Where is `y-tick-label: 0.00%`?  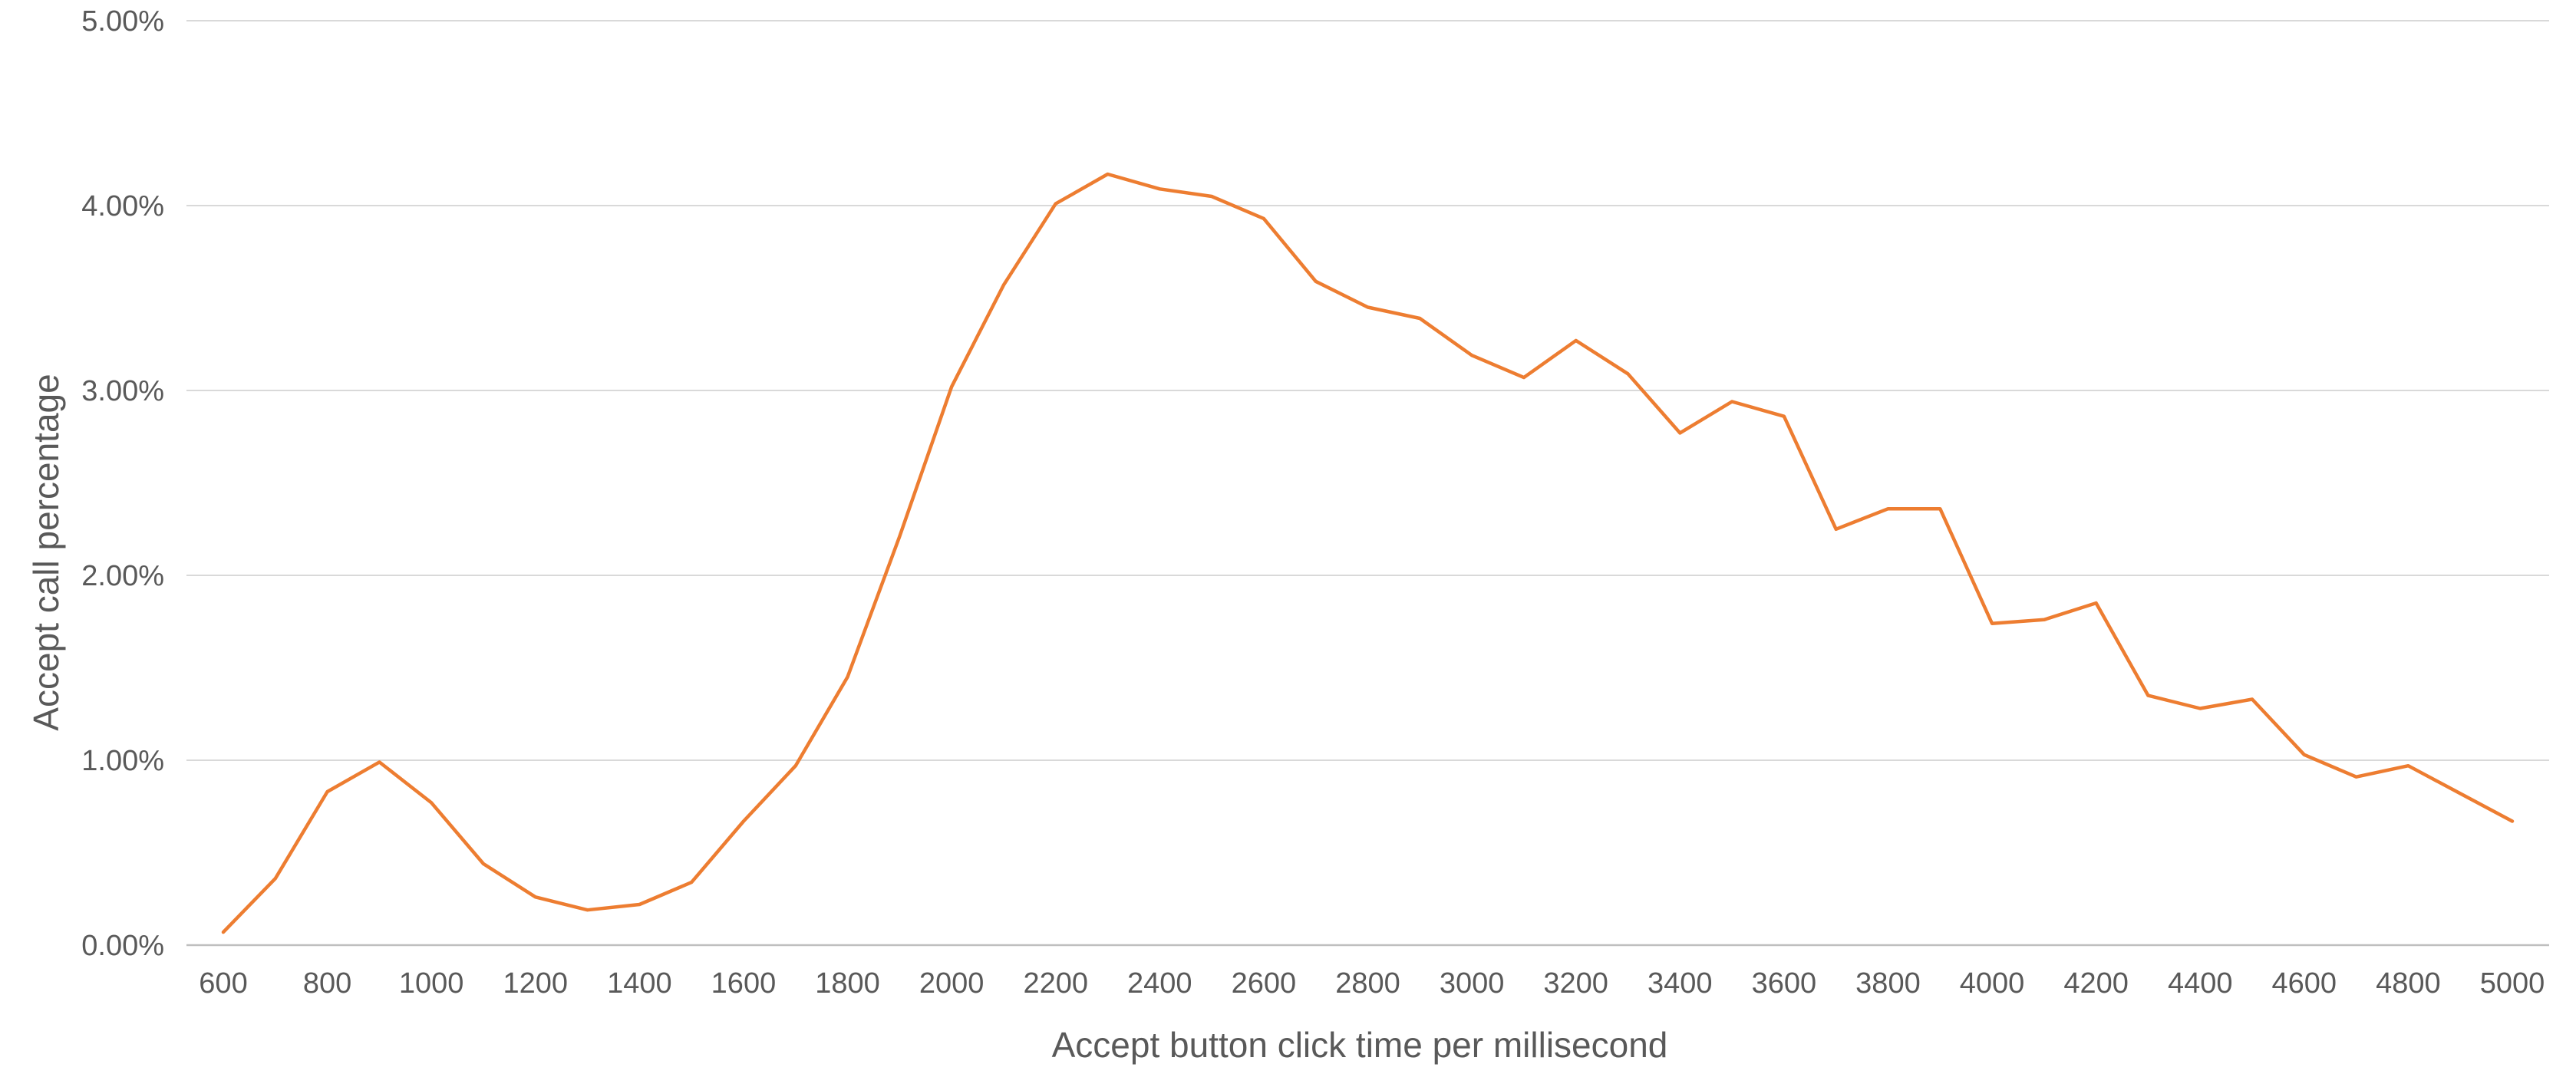
y-tick-label: 0.00% is located at coordinates (122, 946).